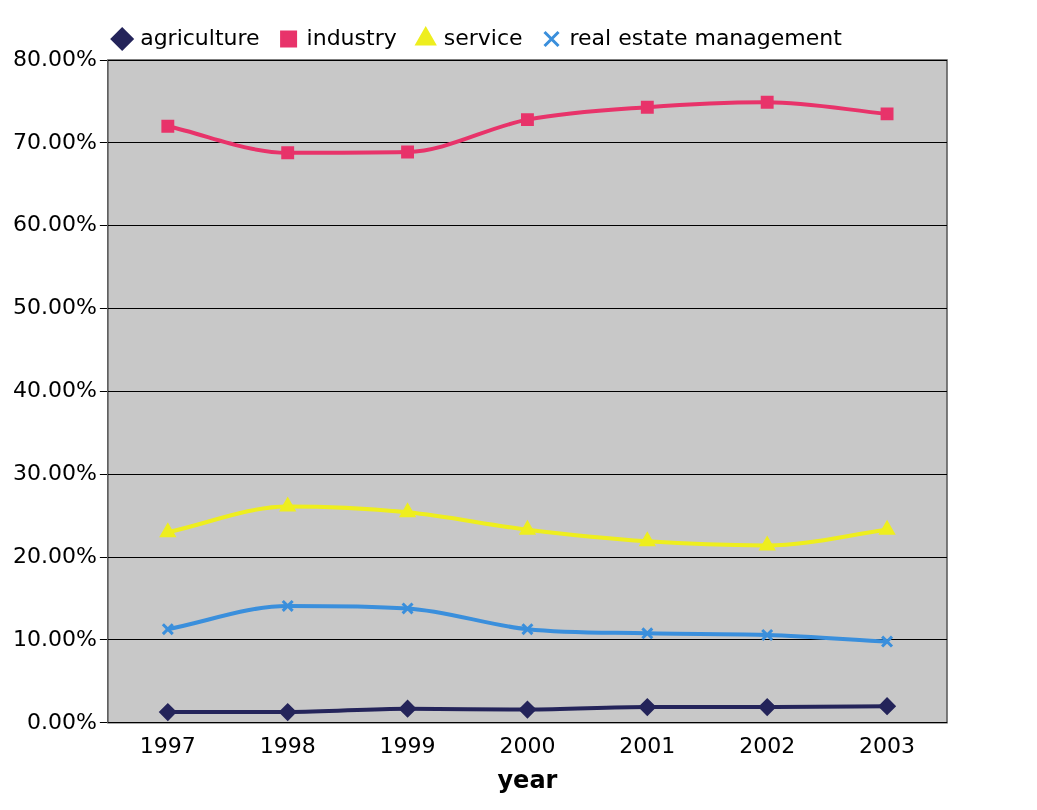 The width and height of the screenshot is (1037, 810). Describe the element at coordinates (706, 37) in the screenshot. I see `legend-label: real estate management` at that location.